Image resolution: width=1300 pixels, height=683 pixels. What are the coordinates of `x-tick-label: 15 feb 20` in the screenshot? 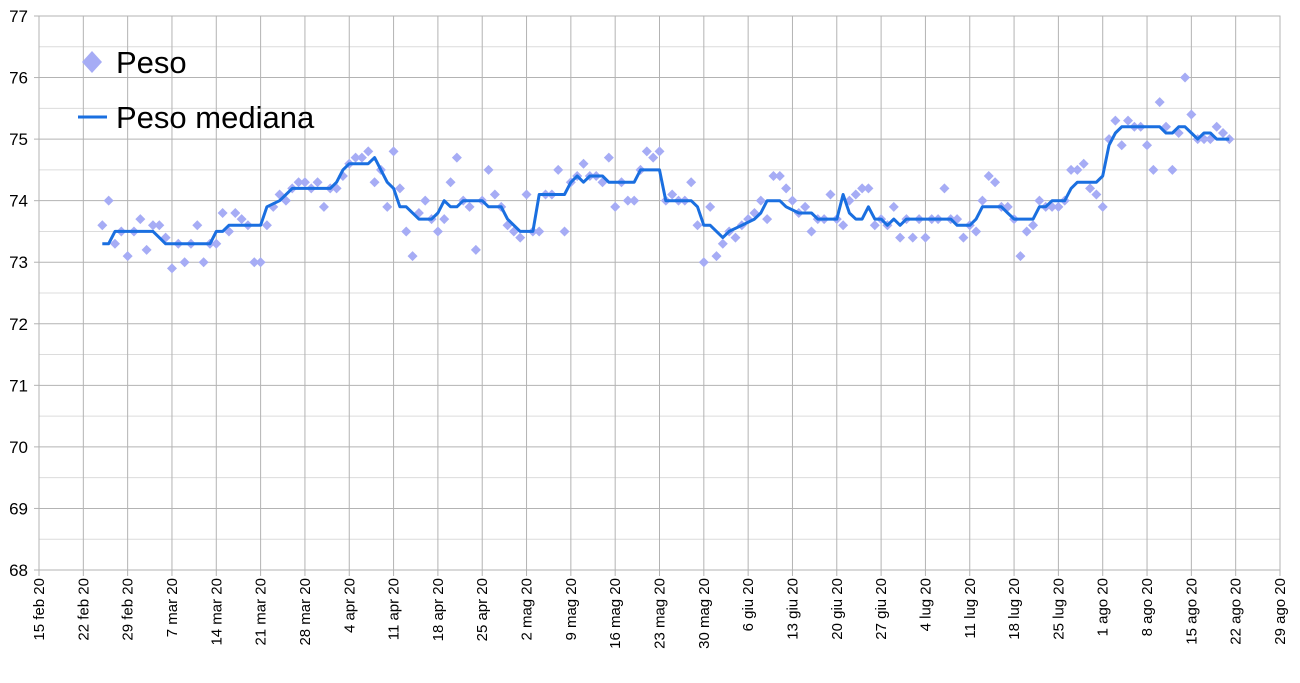 It's located at (39, 609).